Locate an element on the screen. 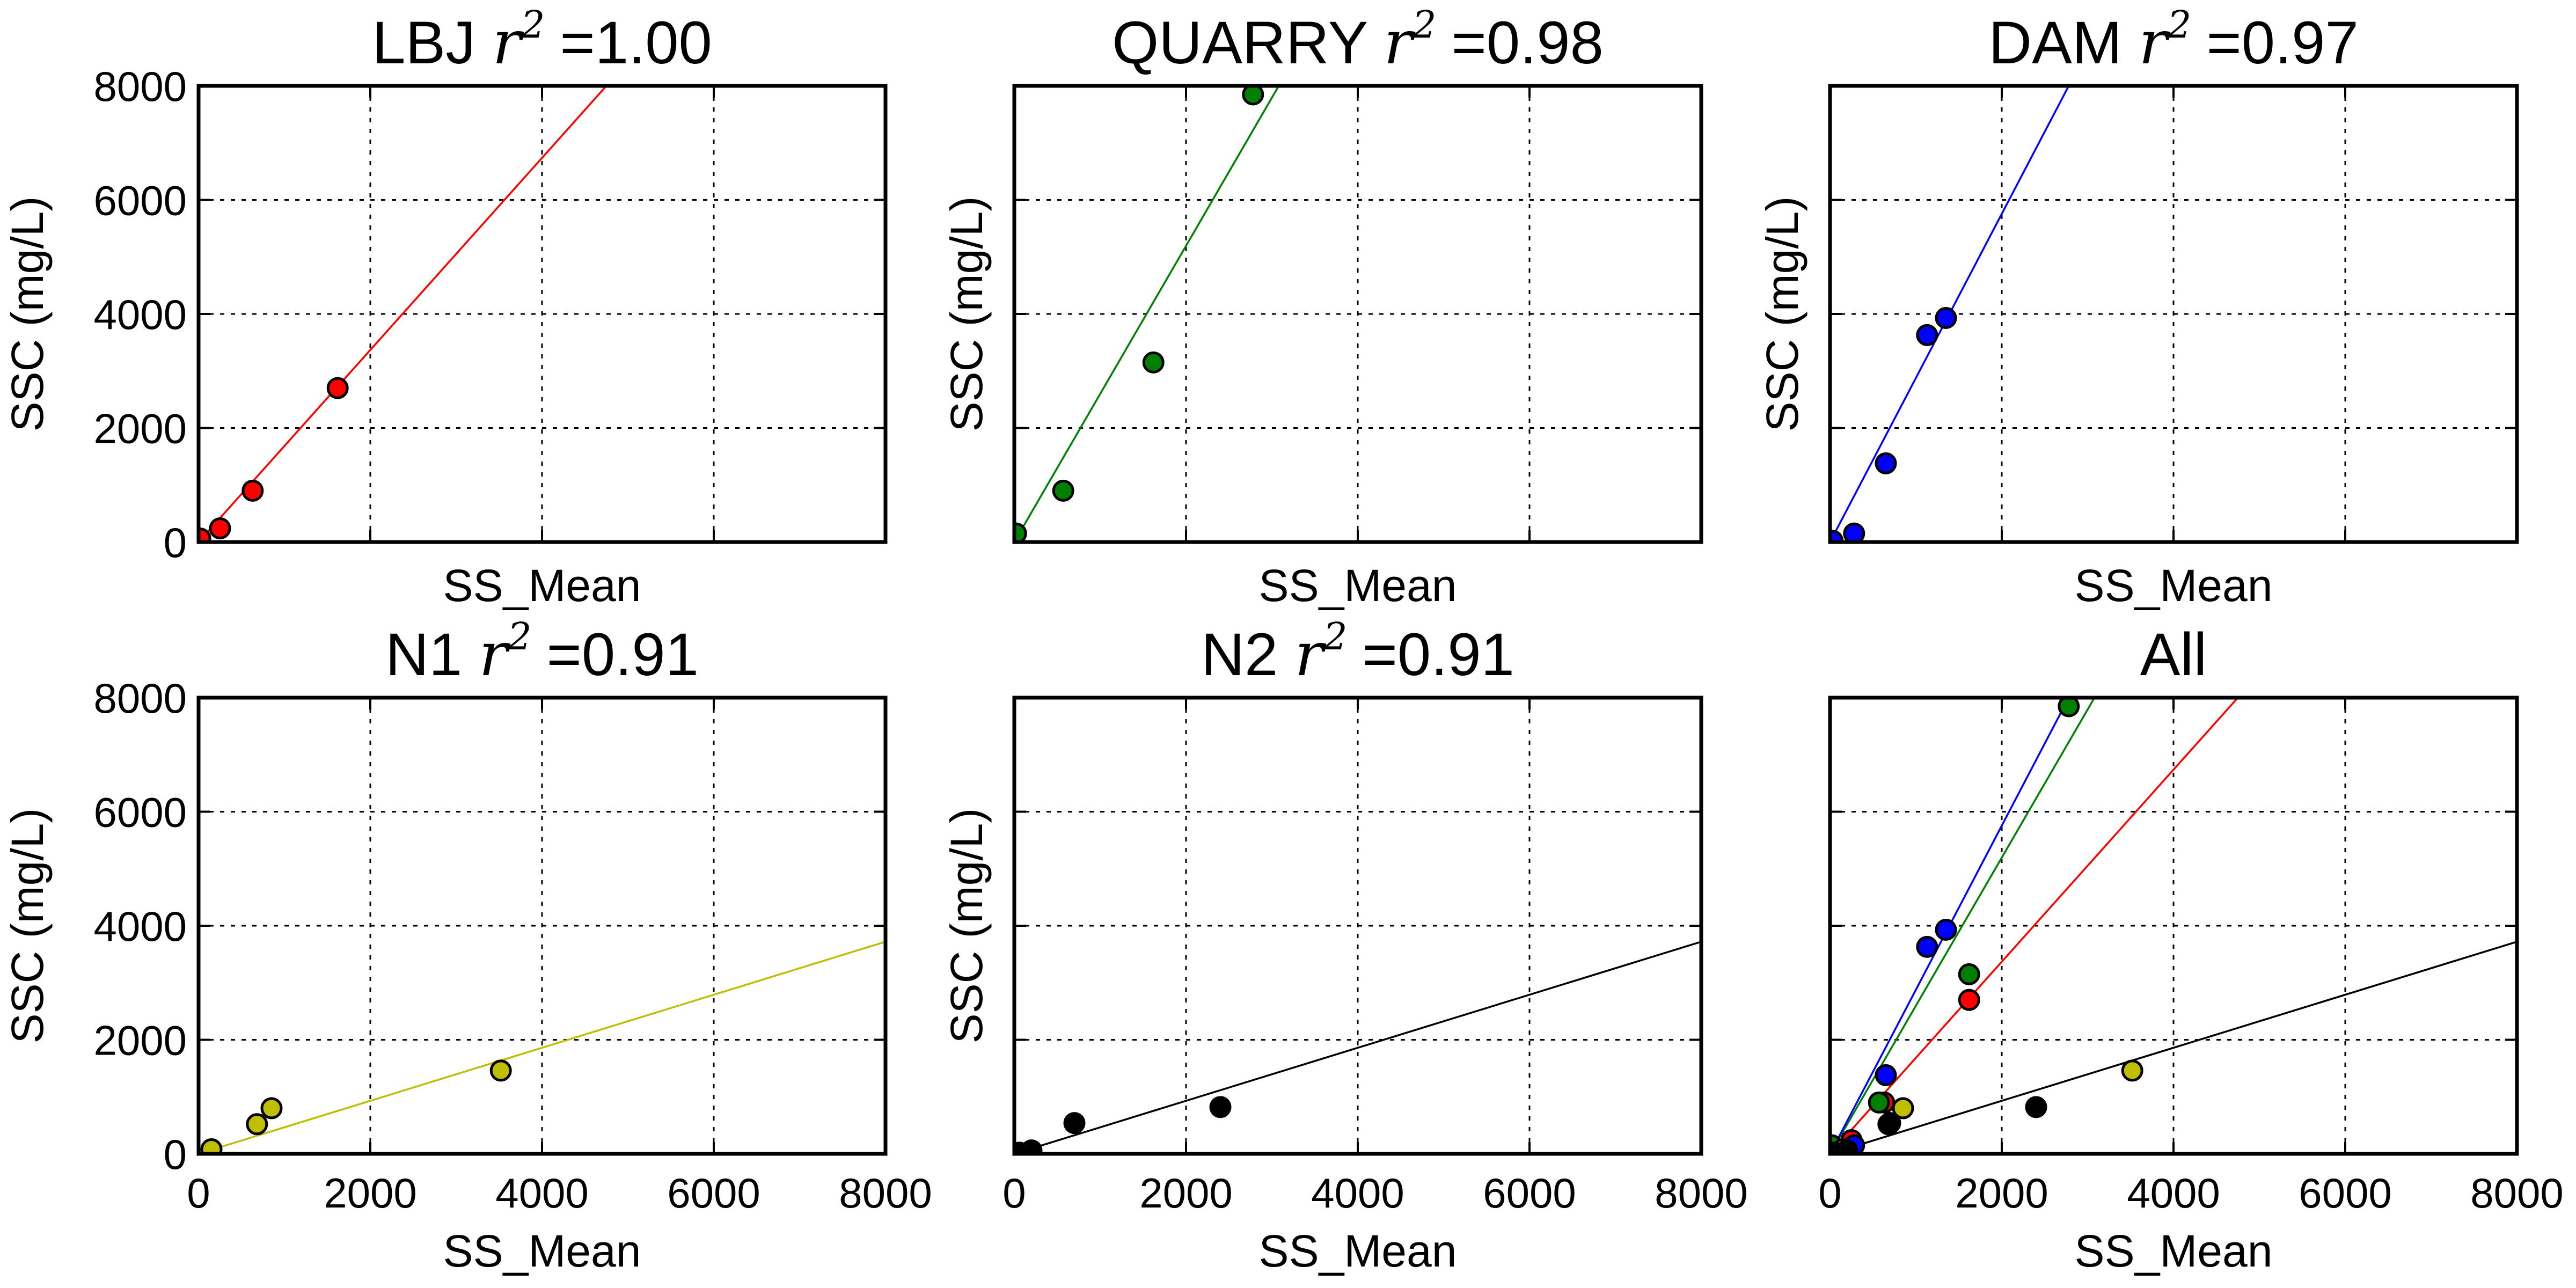  y-tick-label: 6000 is located at coordinates (140, 812).